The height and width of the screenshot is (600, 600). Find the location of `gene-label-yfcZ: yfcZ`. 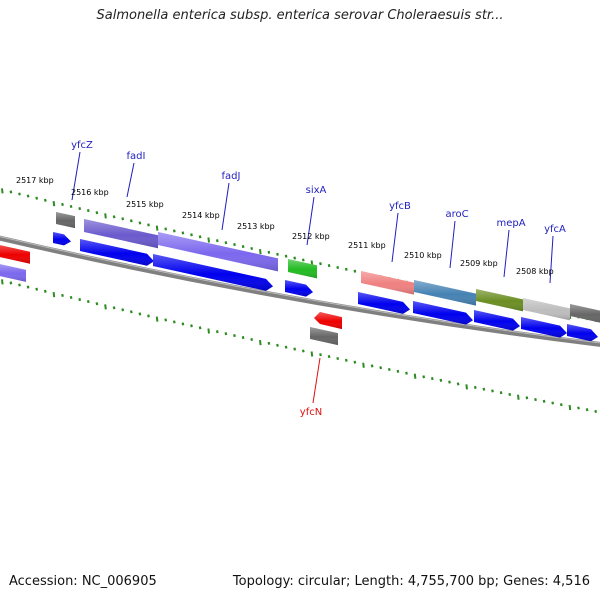

gene-label-yfcZ: yfcZ is located at coordinates (82, 145).